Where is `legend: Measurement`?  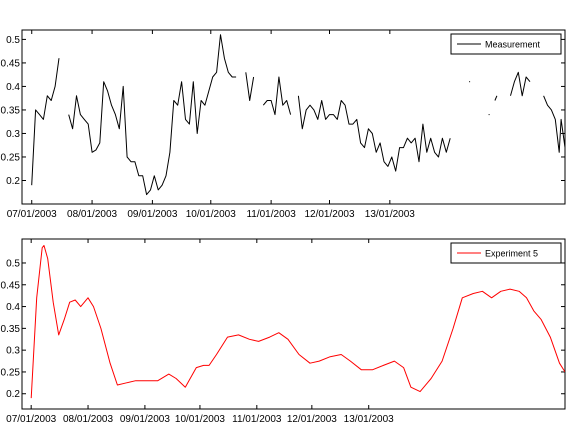
legend: Measurement is located at coordinates (506, 44).